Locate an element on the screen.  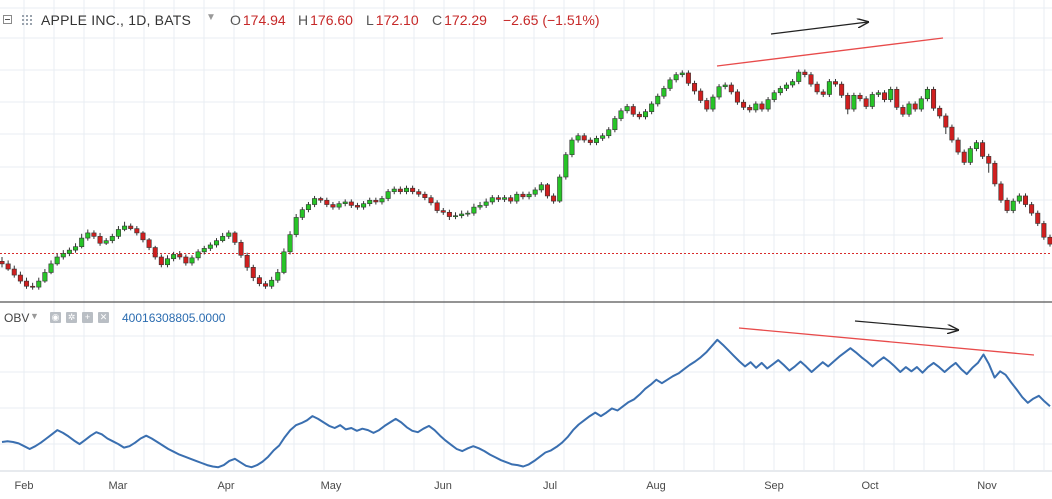
drag-handle-icon is located at coordinates (27, 20).